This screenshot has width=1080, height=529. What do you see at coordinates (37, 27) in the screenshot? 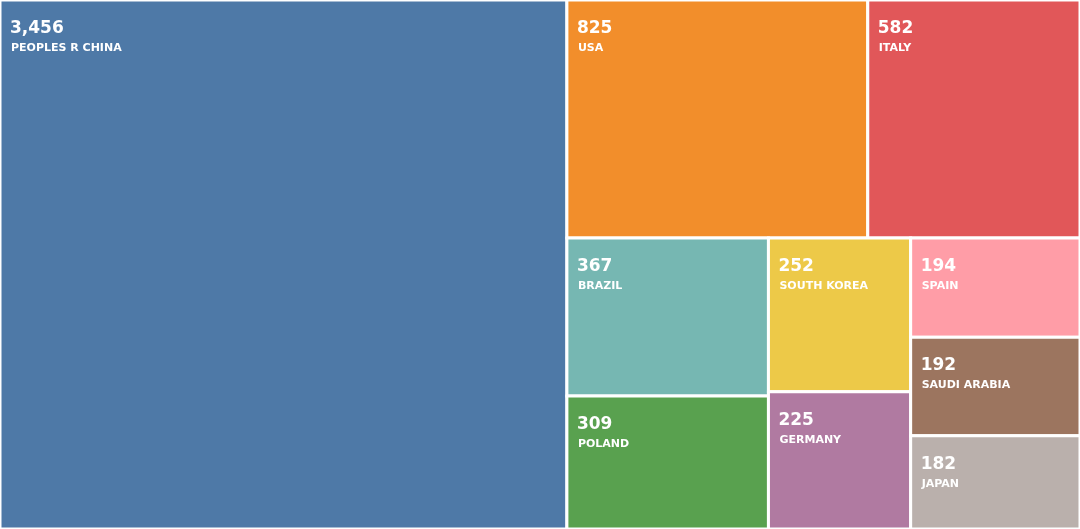
I see `data-label: 3,456` at bounding box center [37, 27].